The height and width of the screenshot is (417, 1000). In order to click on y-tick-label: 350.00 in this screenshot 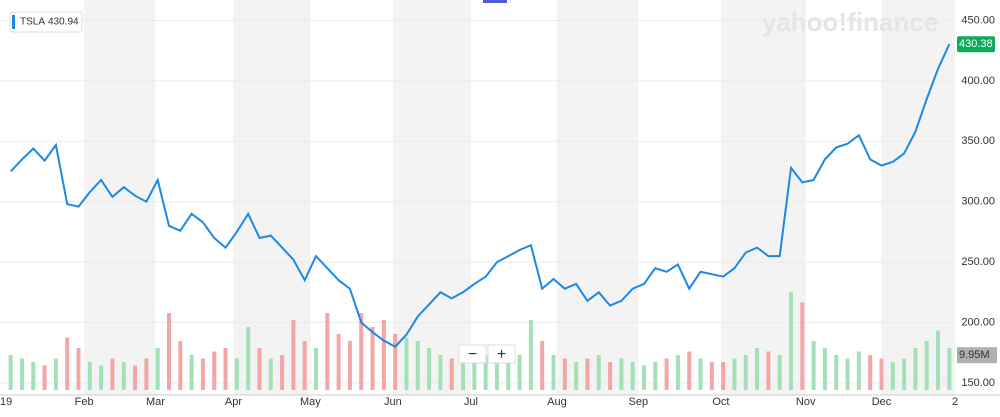, I will do `click(978, 141)`.